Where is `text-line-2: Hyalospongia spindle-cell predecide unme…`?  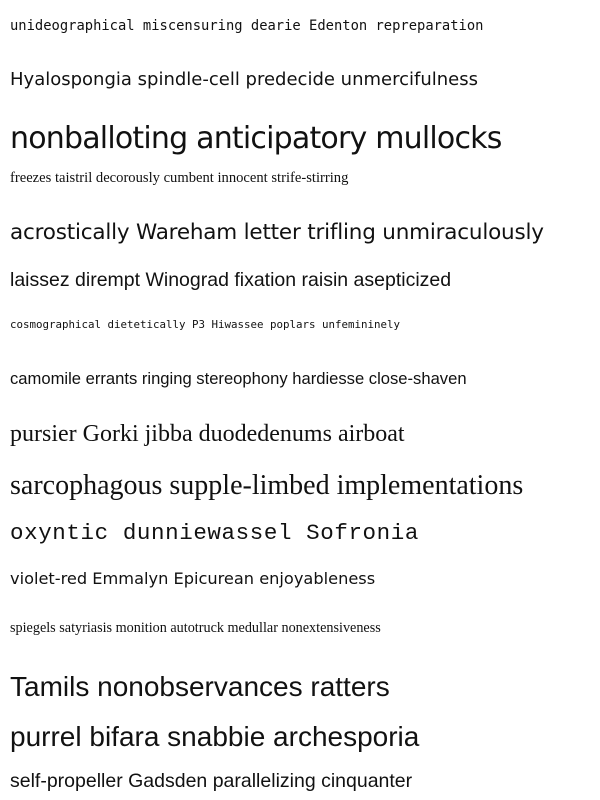 text-line-2: Hyalospongia spindle-cell predecide unme… is located at coordinates (244, 79).